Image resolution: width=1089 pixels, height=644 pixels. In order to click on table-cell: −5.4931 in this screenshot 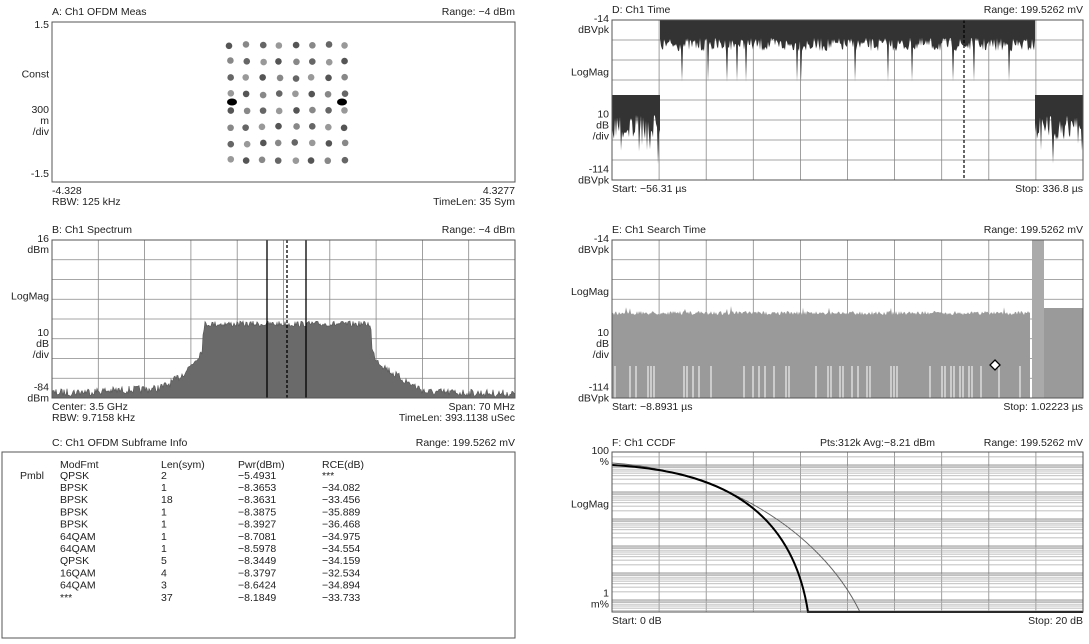, I will do `click(257, 476)`.